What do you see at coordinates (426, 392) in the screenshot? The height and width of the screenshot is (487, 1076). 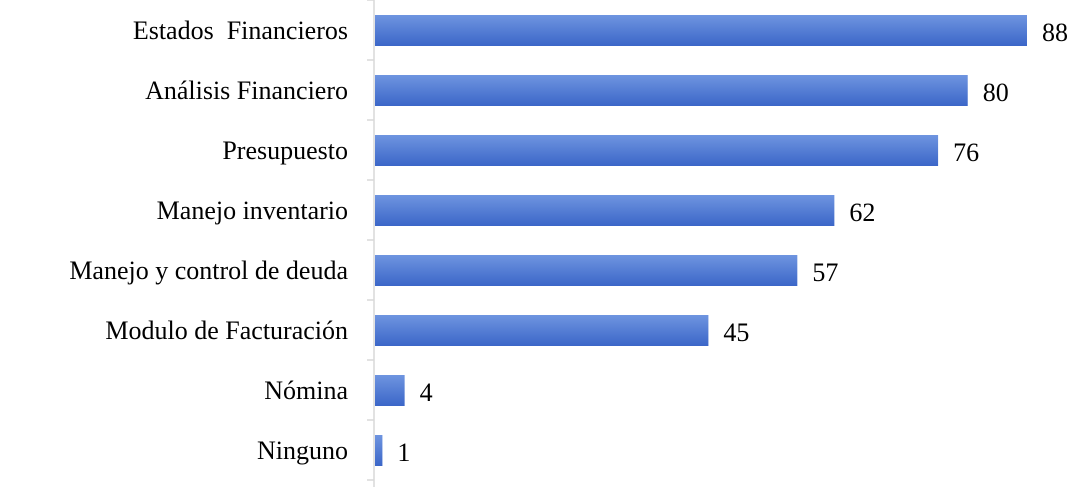 I see `value-label: 4` at bounding box center [426, 392].